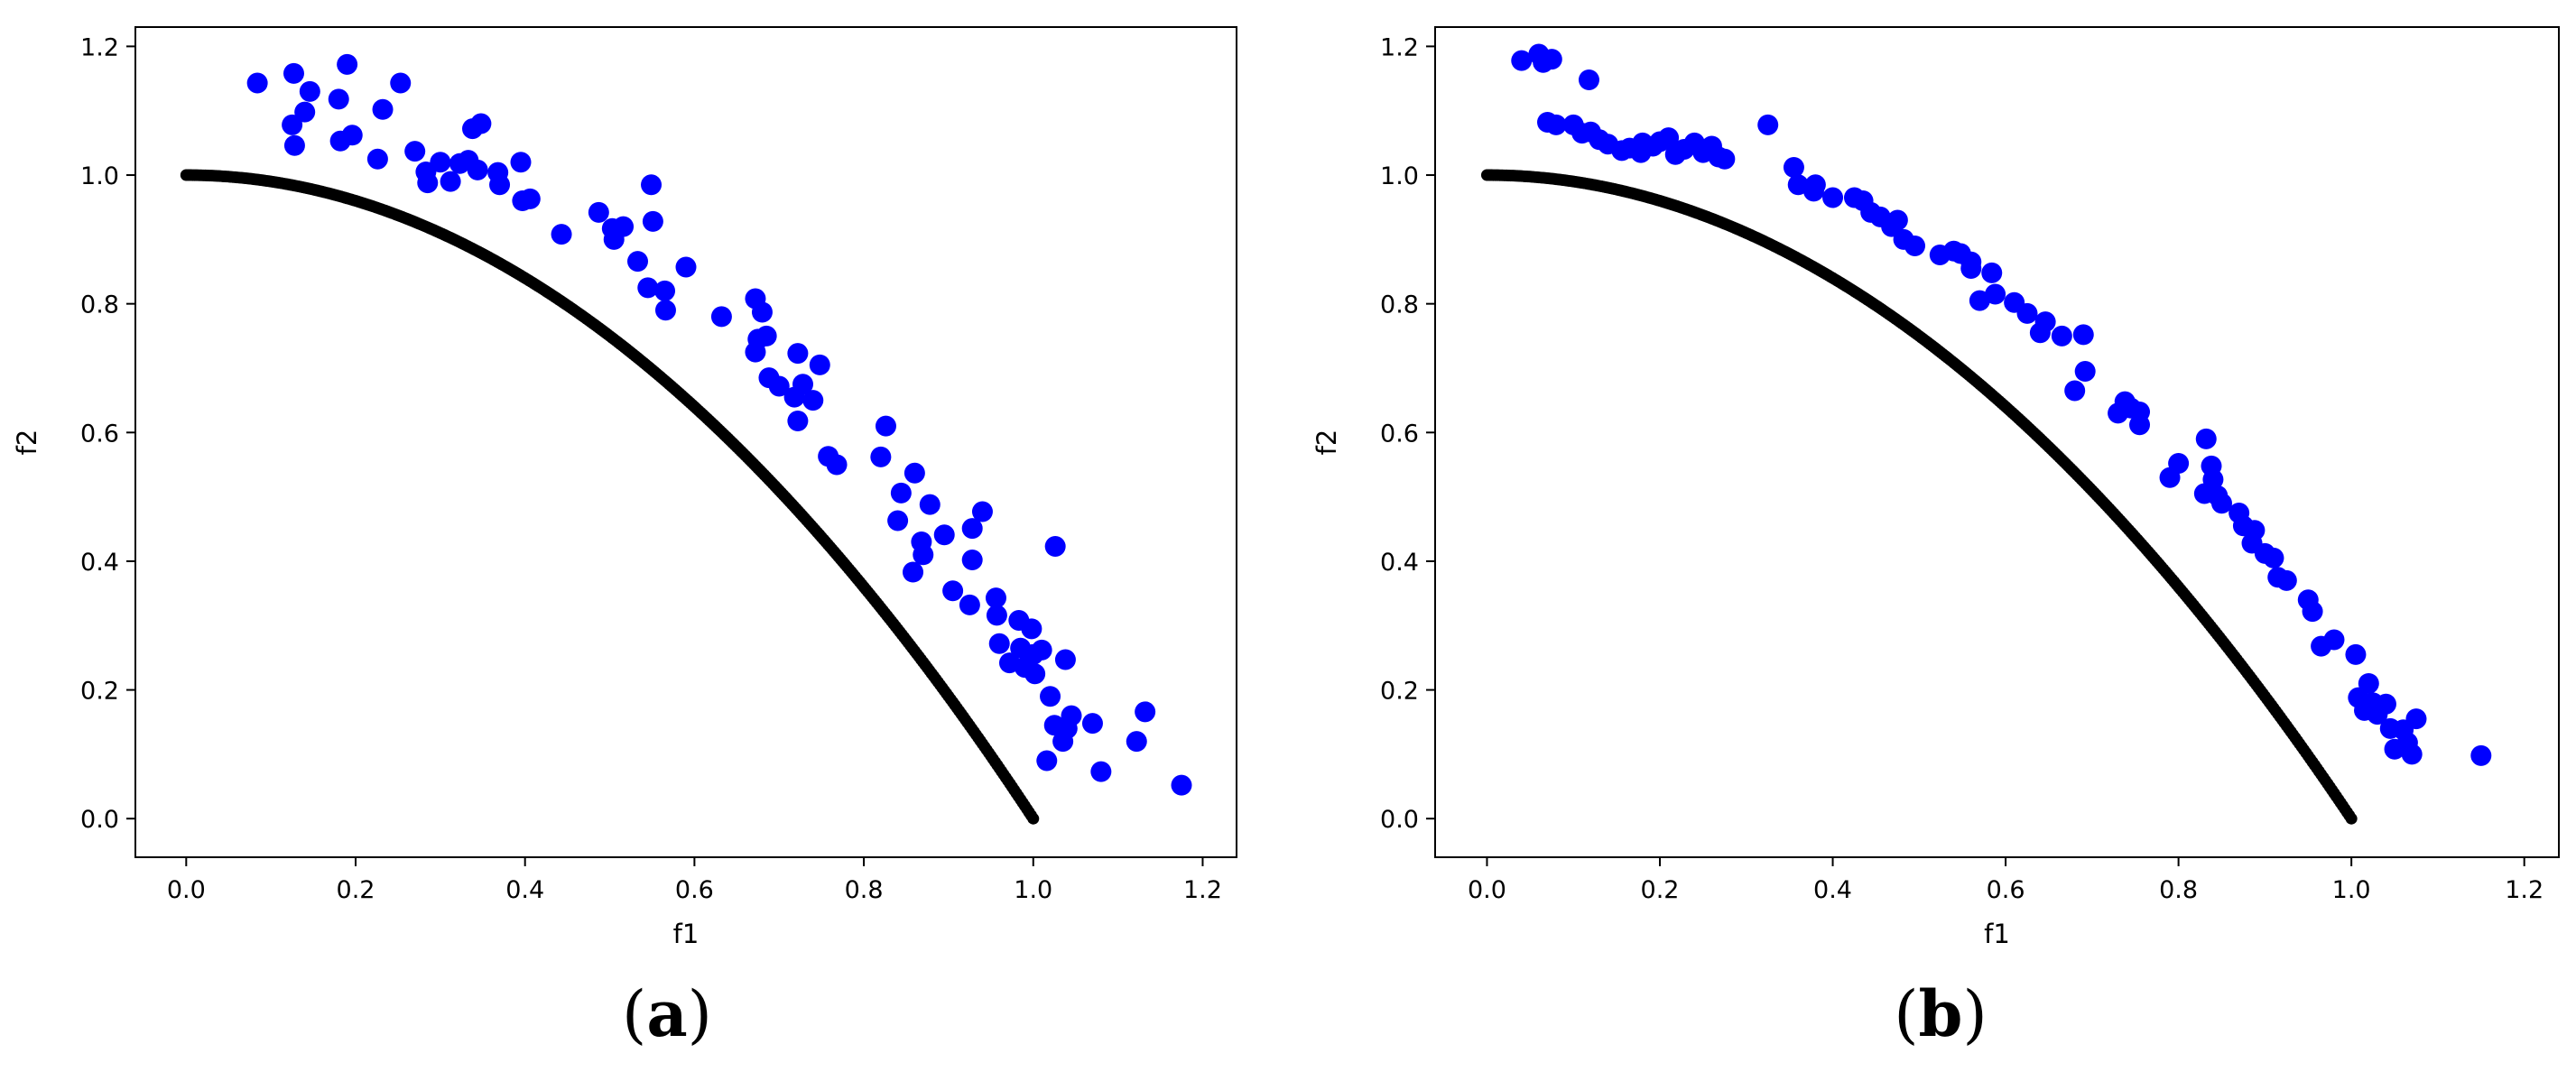 This screenshot has height=1072, width=2576. What do you see at coordinates (99, 820) in the screenshot?
I see `y-tick-label: 0.0` at bounding box center [99, 820].